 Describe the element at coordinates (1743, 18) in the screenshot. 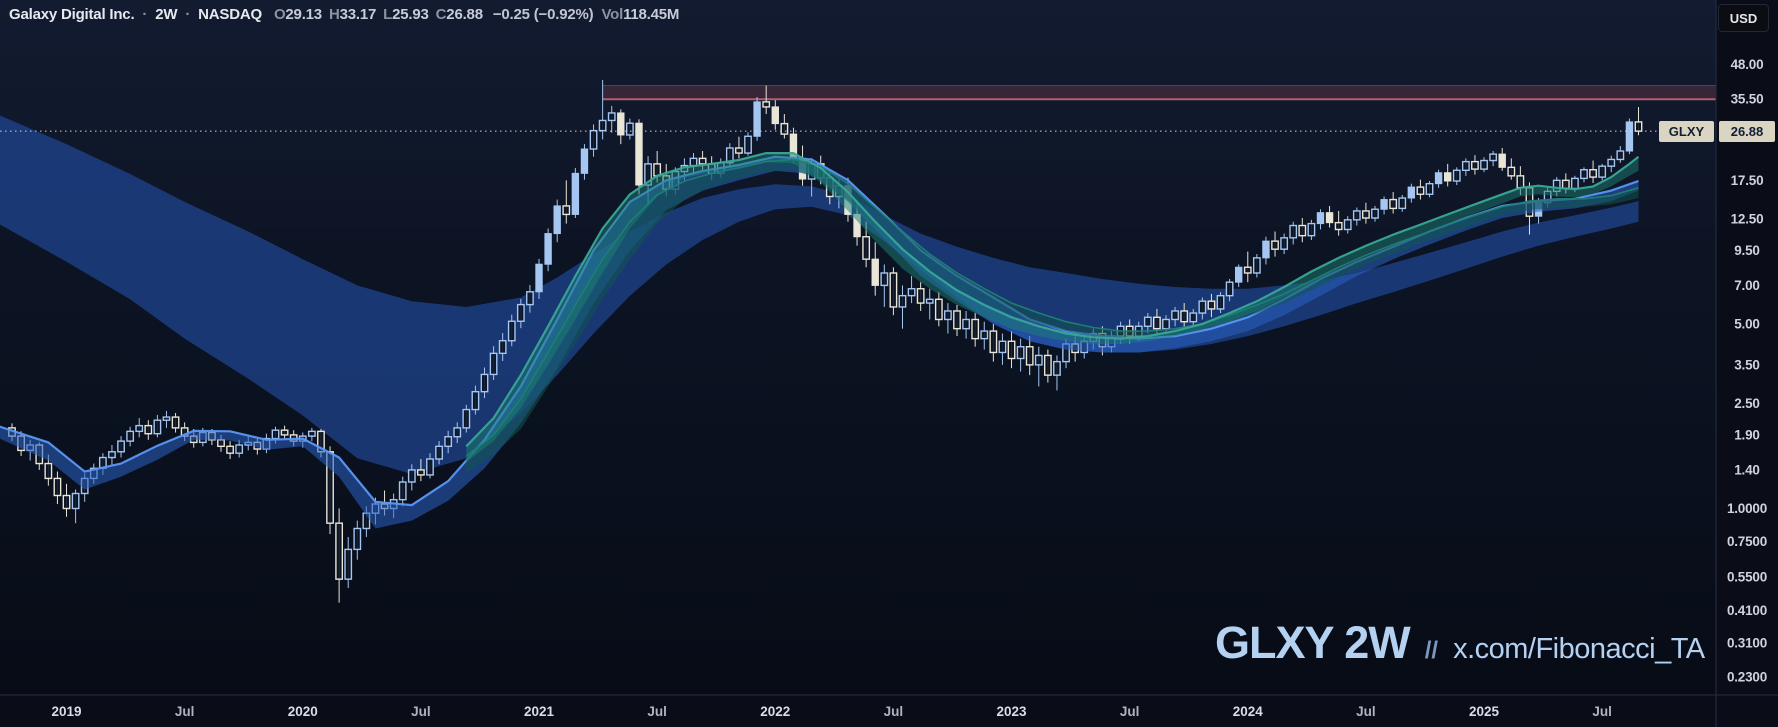

I see `currency-toggle-button: USD` at that location.